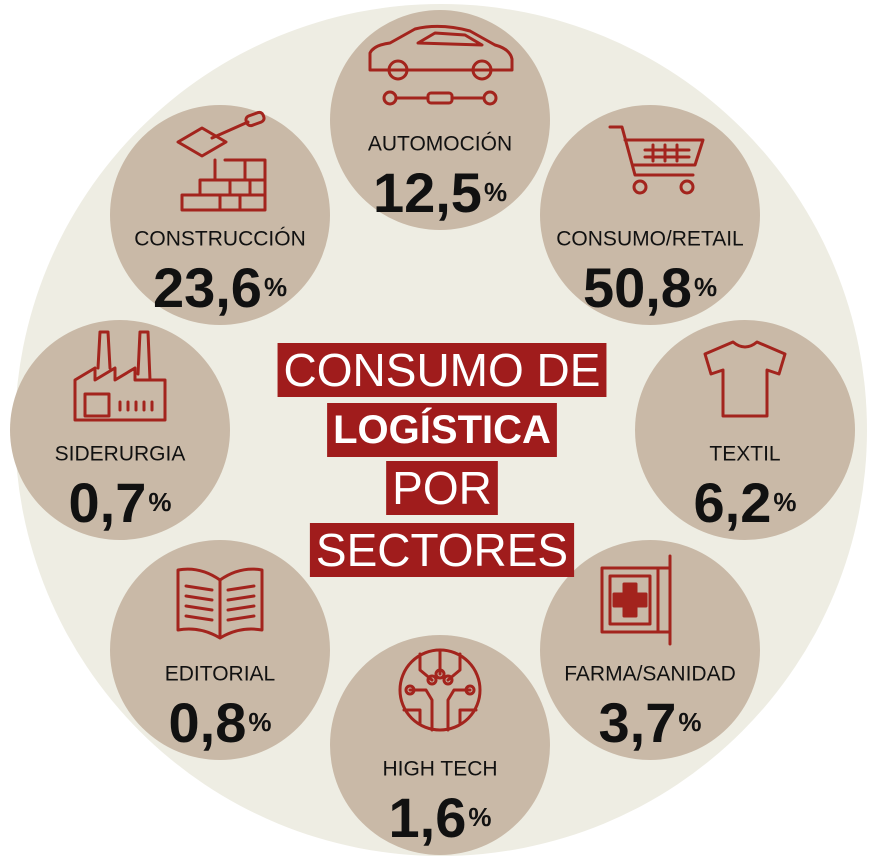  What do you see at coordinates (636, 600) in the screenshot?
I see `pharmacy-icon` at bounding box center [636, 600].